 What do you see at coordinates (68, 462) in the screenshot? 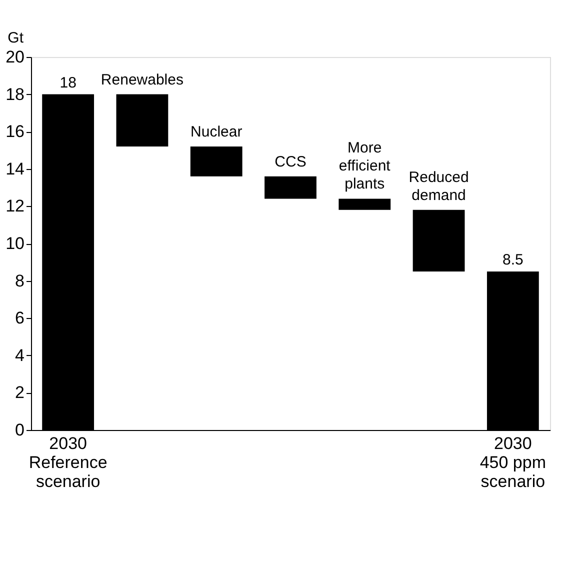
I see `x-tick-label: 2030 Reference scenario` at bounding box center [68, 462].